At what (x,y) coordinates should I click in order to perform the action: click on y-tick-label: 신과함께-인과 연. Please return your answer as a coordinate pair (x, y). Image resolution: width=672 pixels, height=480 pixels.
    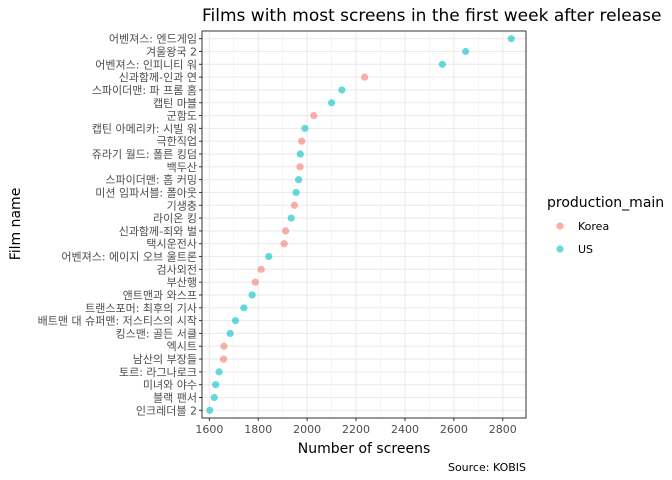
    Looking at the image, I should click on (158, 77).